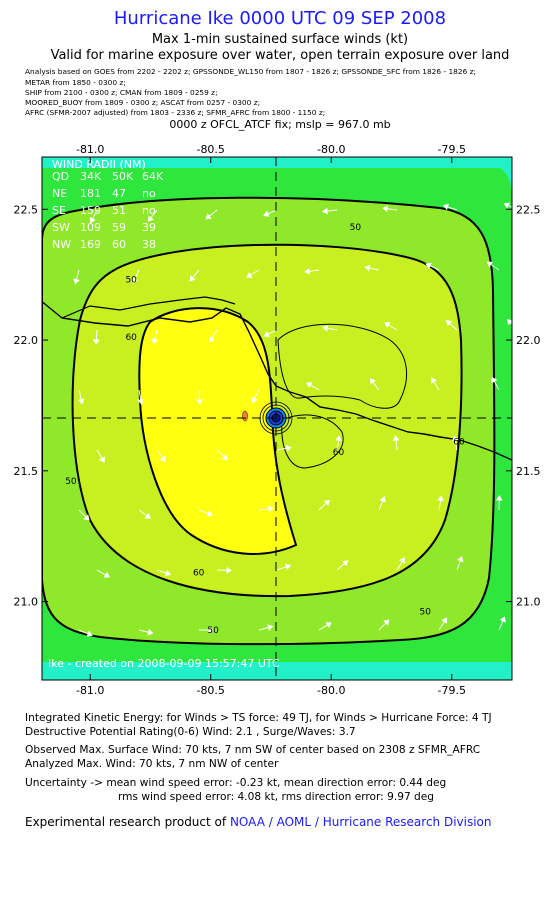  What do you see at coordinates (90, 210) in the screenshot?
I see `wind-radii-cell: 159` at bounding box center [90, 210].